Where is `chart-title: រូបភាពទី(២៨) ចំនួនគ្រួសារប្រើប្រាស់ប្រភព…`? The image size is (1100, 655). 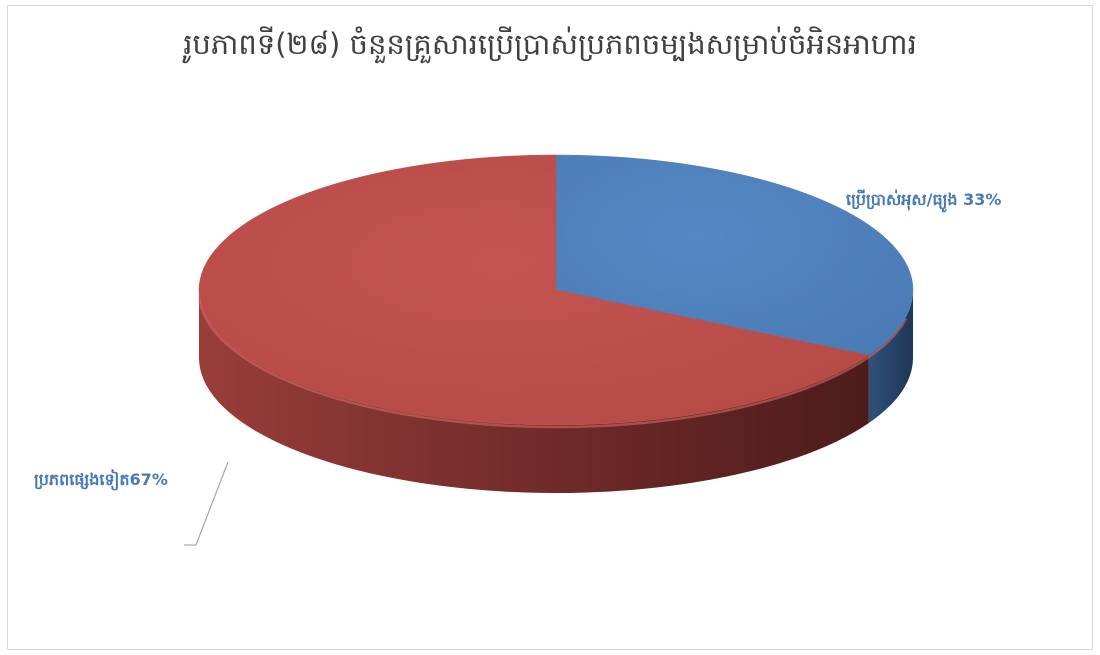 chart-title: រូបភាពទី(២៨) ចំនួនគ្រួសារប្រើប្រាស់ប្រភព… is located at coordinates (550, 44).